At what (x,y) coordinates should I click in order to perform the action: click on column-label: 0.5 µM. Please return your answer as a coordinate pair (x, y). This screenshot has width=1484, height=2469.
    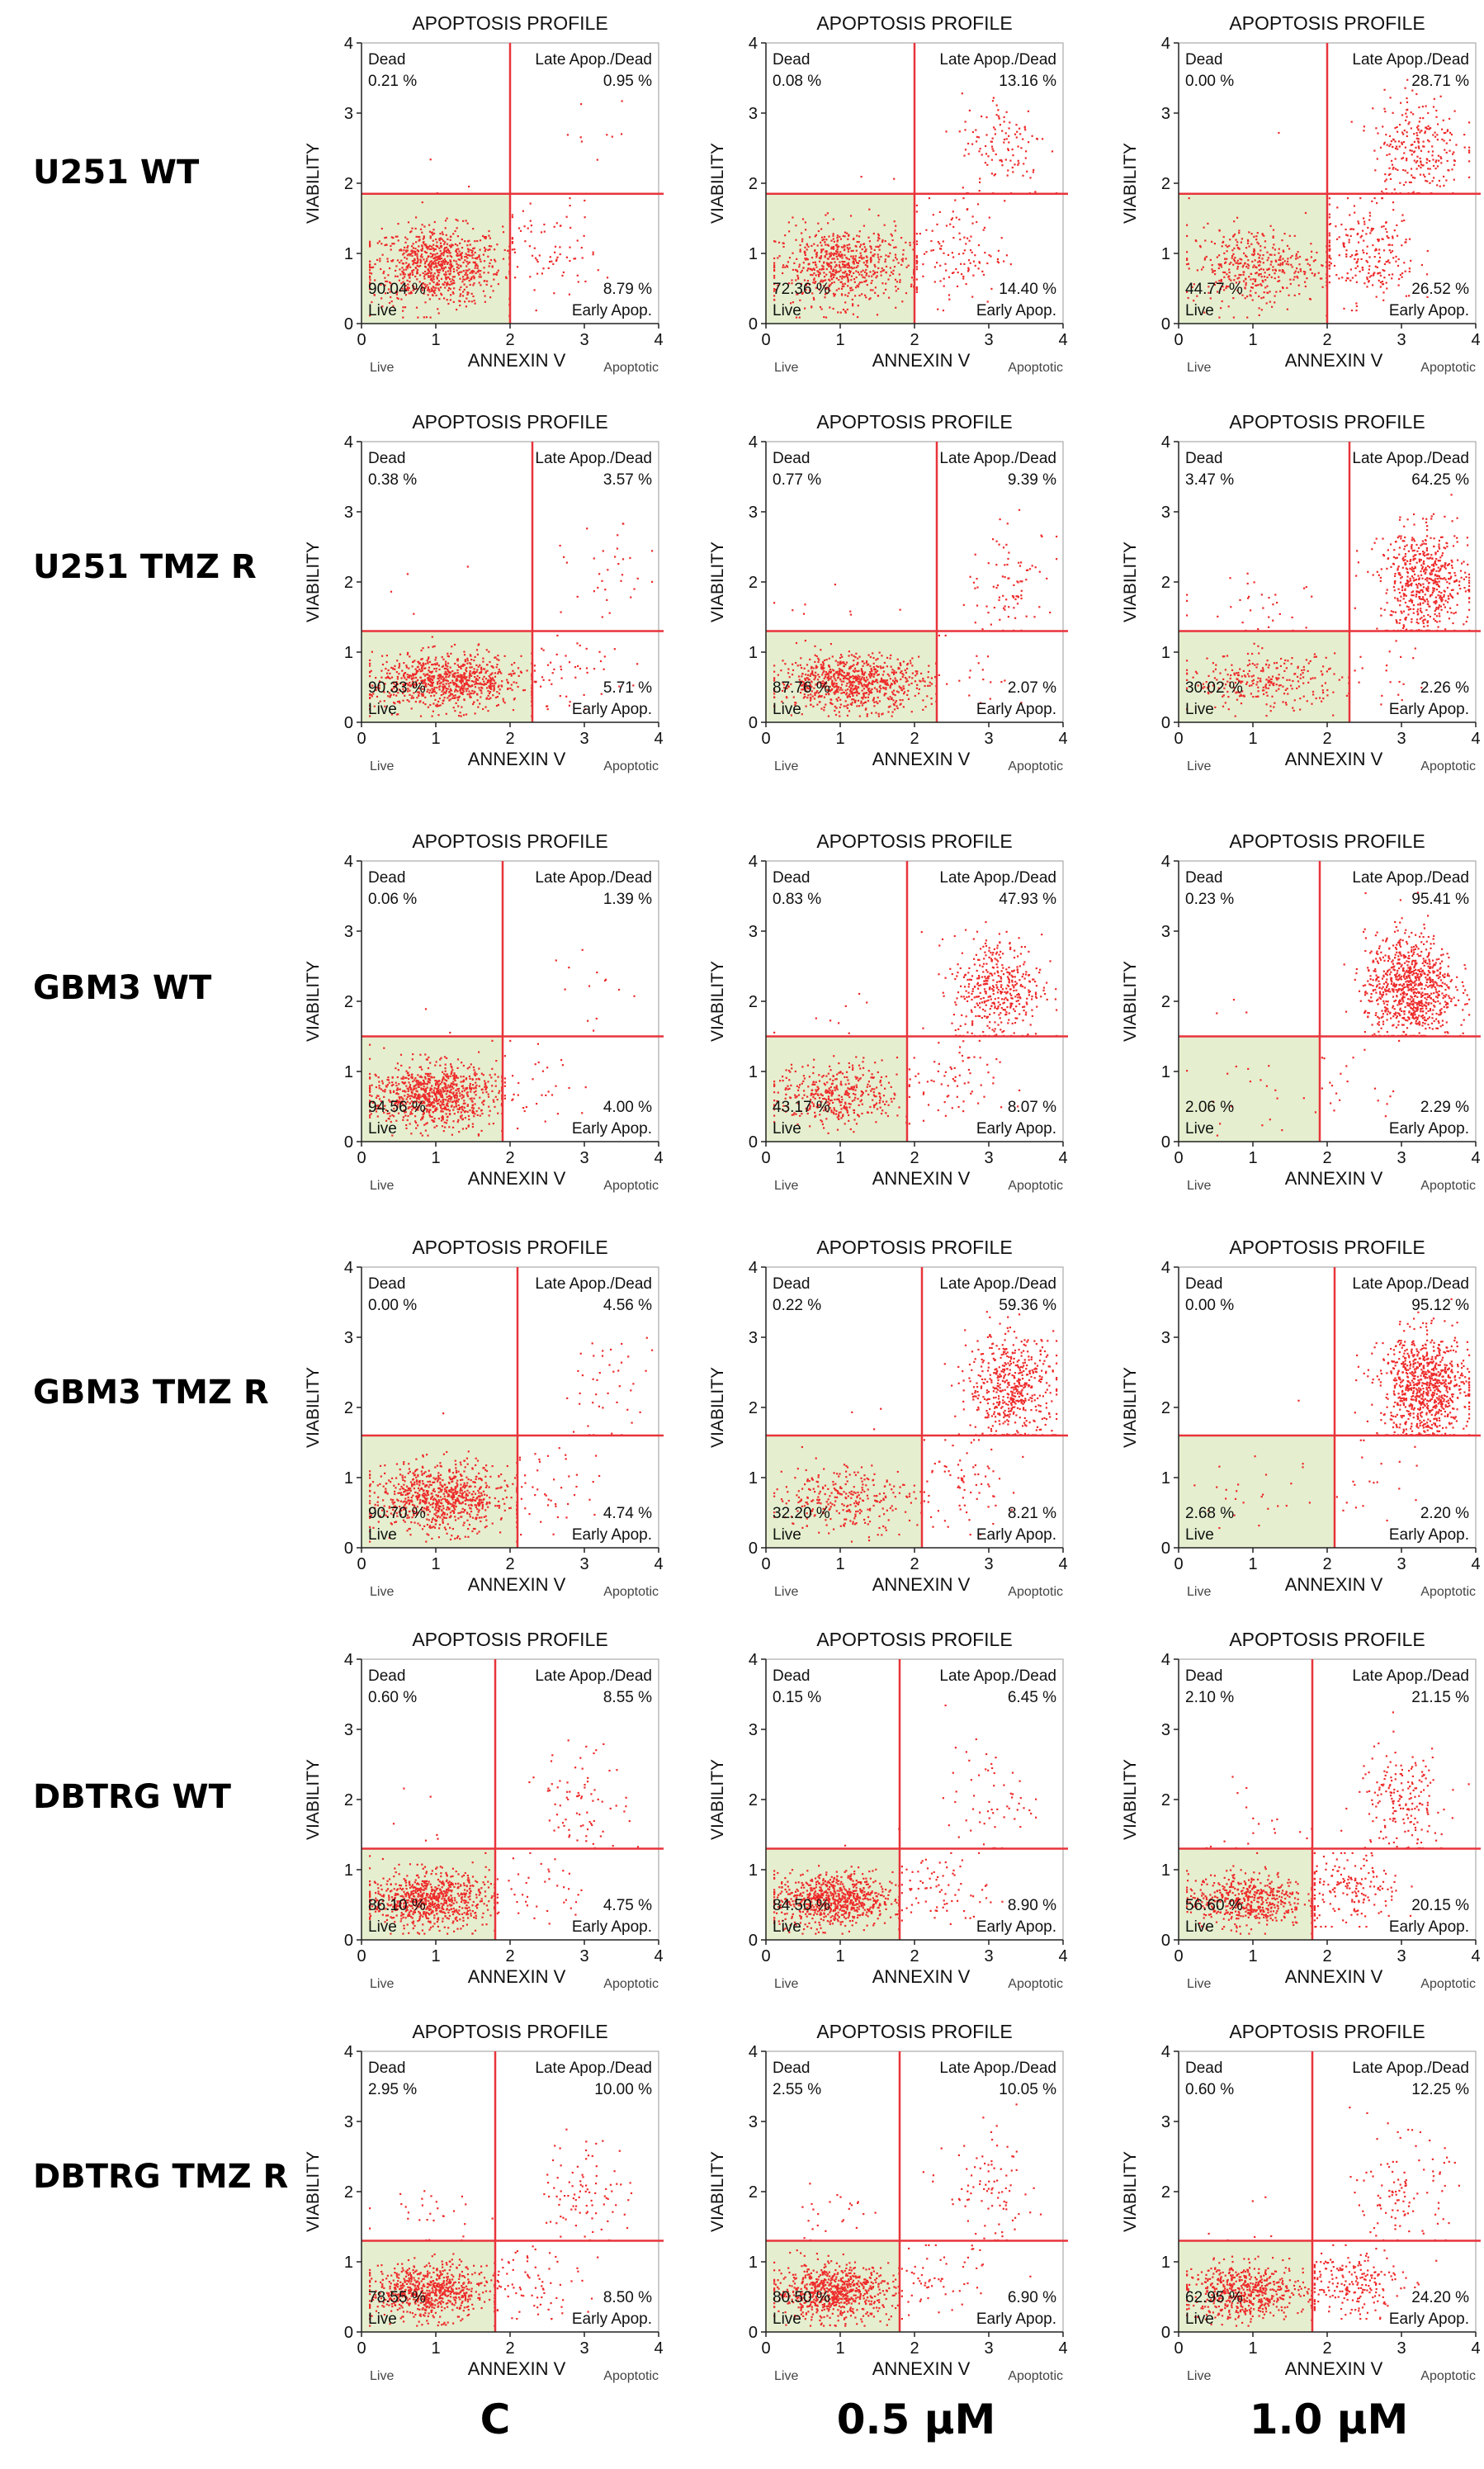
    Looking at the image, I should click on (916, 2419).